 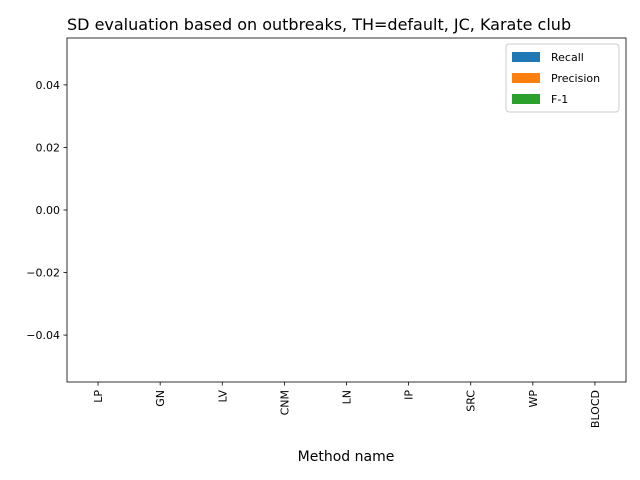 What do you see at coordinates (43, 335) in the screenshot?
I see `y-tick-label: −0.04` at bounding box center [43, 335].